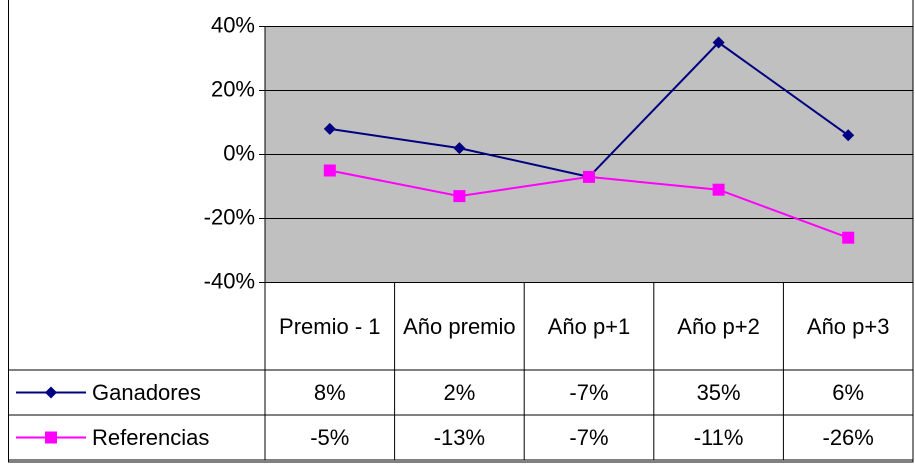 This screenshot has width=915, height=473. Describe the element at coordinates (229, 280) in the screenshot. I see `y-tick-label: -40%` at that location.